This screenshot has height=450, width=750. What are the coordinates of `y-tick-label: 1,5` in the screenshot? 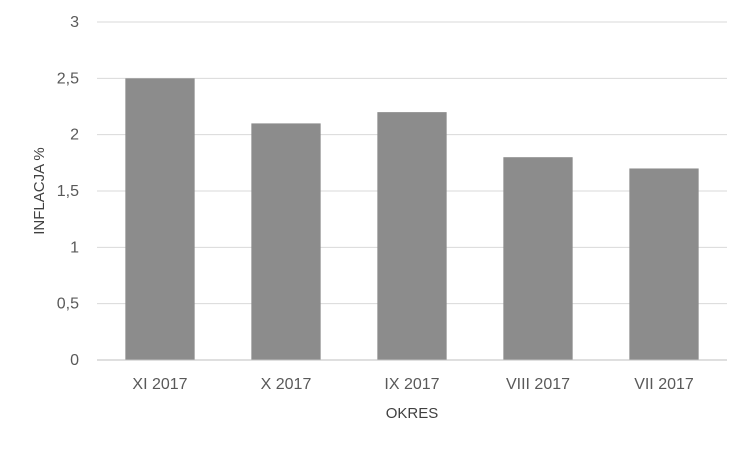 It's located at (68, 191).